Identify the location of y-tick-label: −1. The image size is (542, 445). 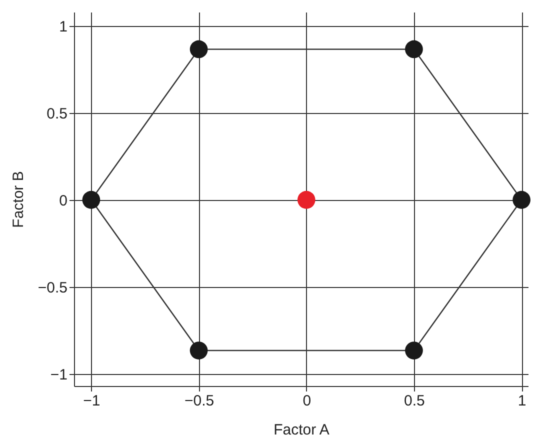
(59, 375).